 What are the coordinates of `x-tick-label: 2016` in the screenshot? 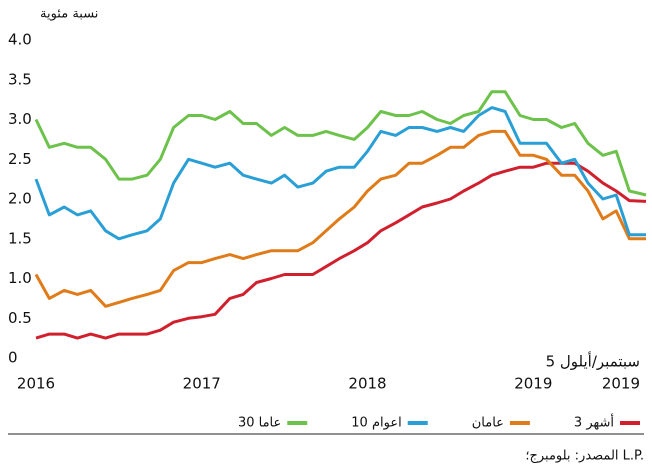 It's located at (36, 384).